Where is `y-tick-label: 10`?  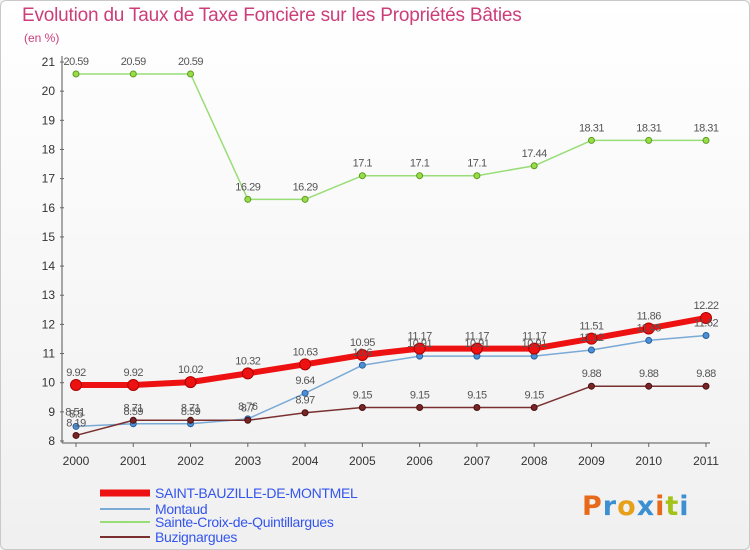 y-tick-label: 10 is located at coordinates (49, 383).